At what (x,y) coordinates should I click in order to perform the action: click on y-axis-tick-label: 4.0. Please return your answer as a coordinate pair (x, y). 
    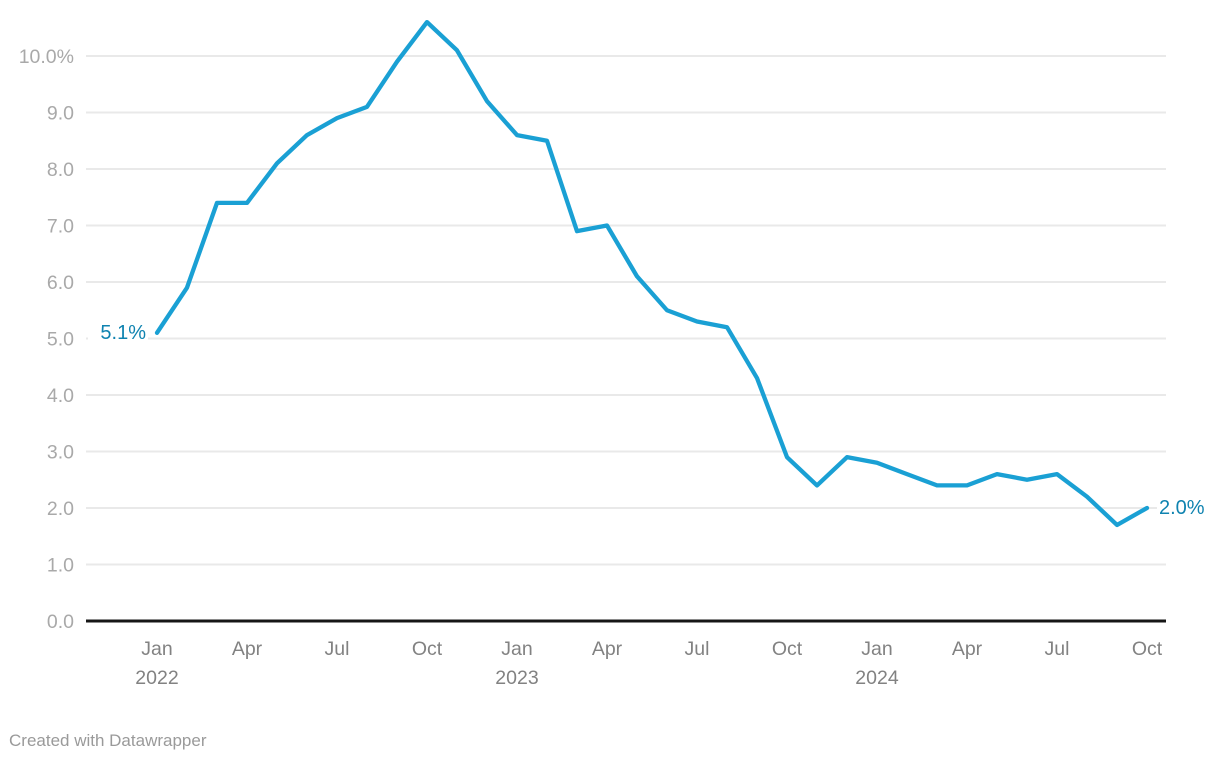
    Looking at the image, I should click on (60, 396).